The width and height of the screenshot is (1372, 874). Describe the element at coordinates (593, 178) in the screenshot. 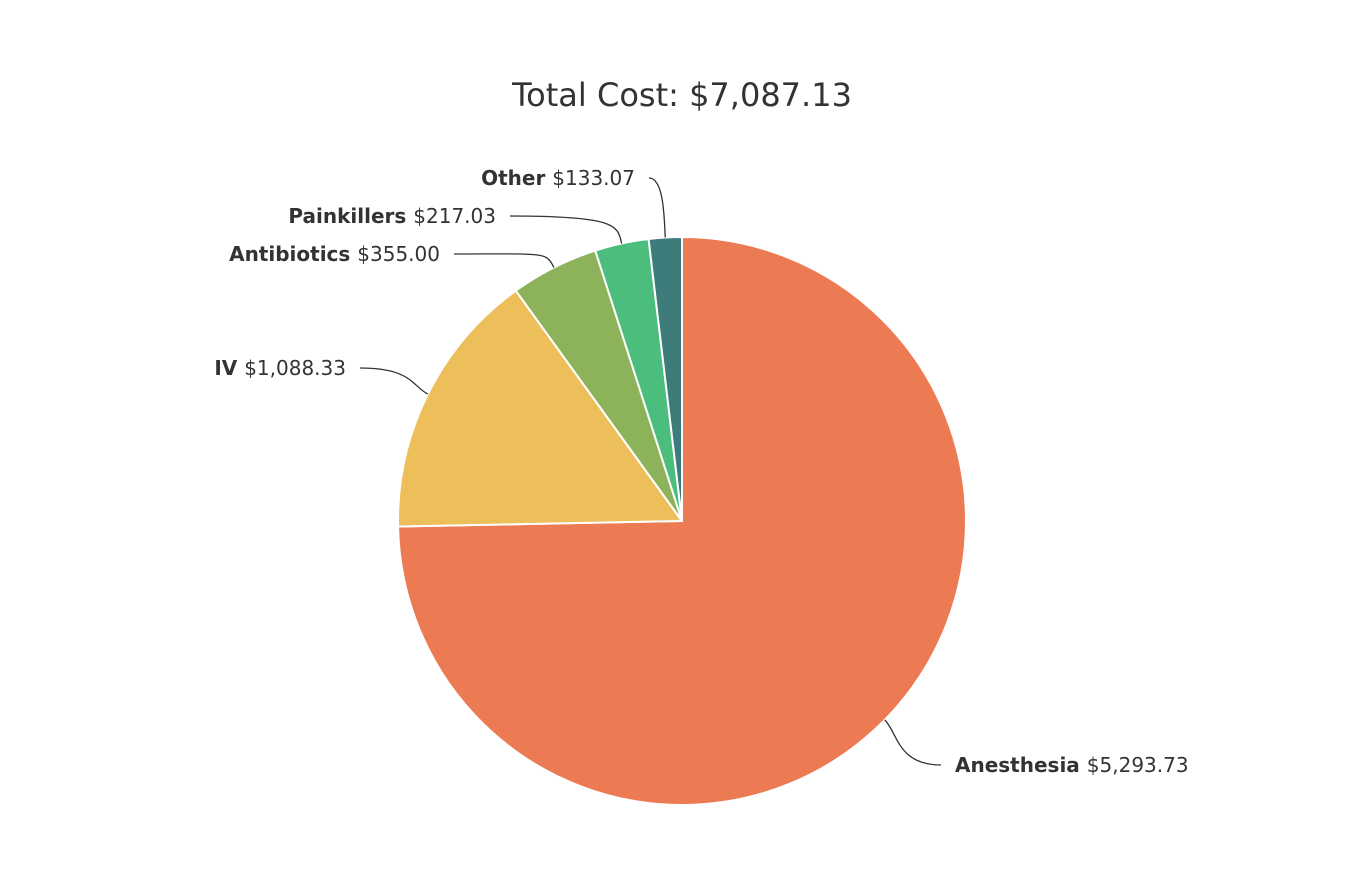

I see `slice-label-value: $133.07` at that location.